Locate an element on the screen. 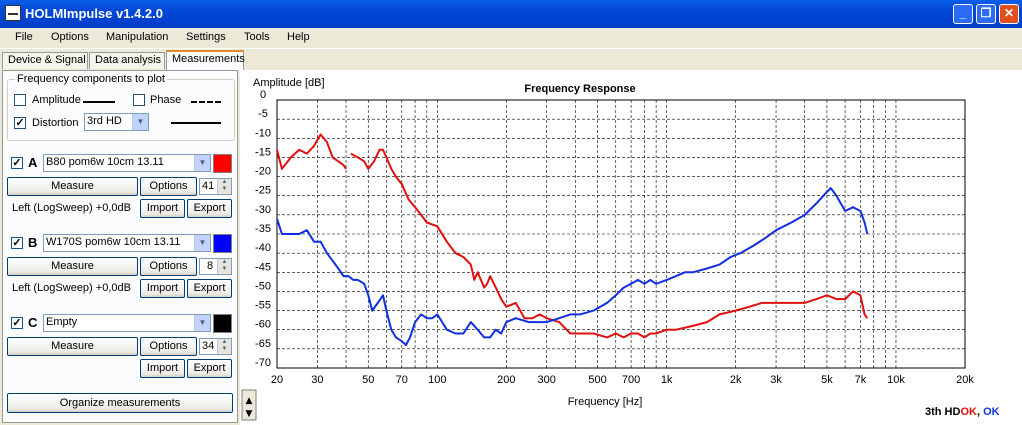  x-tick-label: 300 is located at coordinates (547, 380).